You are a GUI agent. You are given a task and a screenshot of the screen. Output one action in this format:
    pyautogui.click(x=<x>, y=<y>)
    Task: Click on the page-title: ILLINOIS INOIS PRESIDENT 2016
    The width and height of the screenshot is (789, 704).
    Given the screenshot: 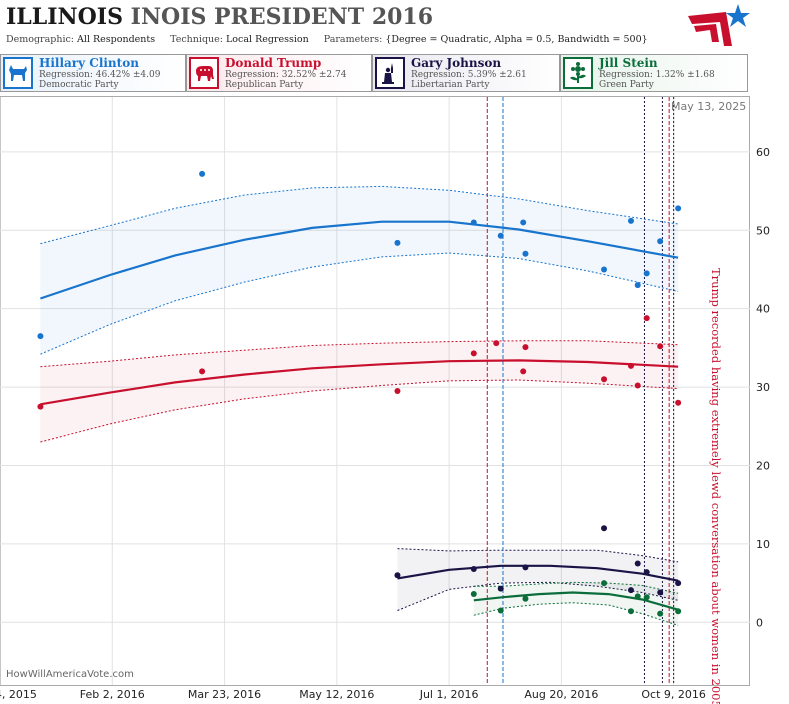 What is the action you would take?
    pyautogui.click(x=219, y=17)
    